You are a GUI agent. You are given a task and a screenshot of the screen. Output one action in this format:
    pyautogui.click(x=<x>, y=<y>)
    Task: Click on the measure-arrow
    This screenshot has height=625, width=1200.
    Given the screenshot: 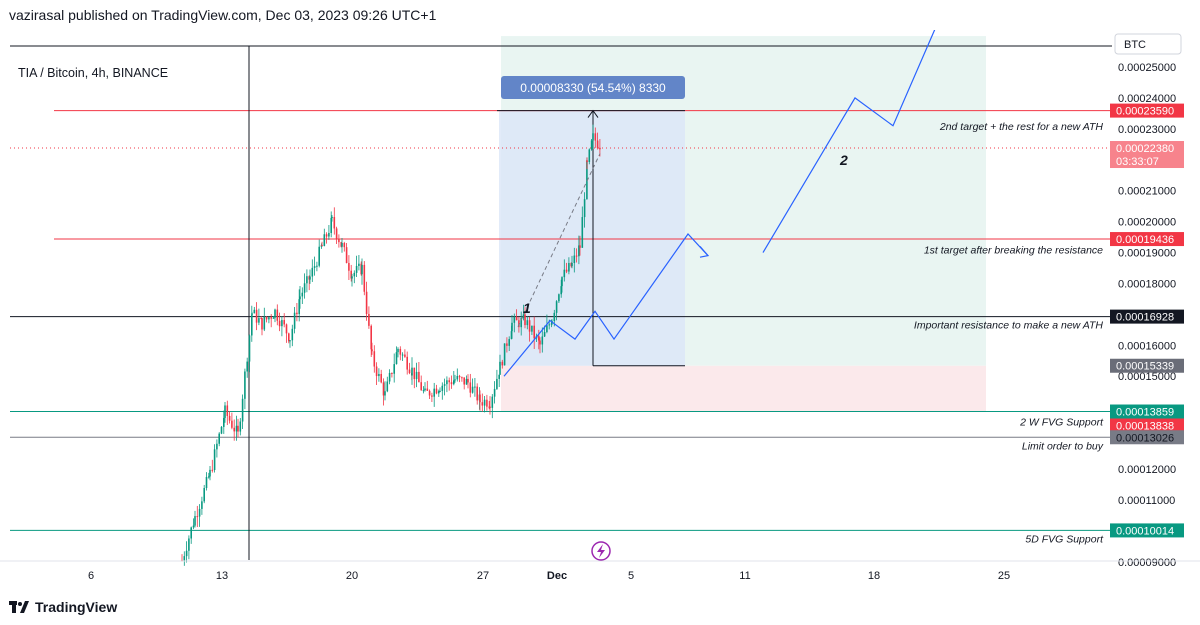 What is the action you would take?
    pyautogui.click(x=593, y=113)
    